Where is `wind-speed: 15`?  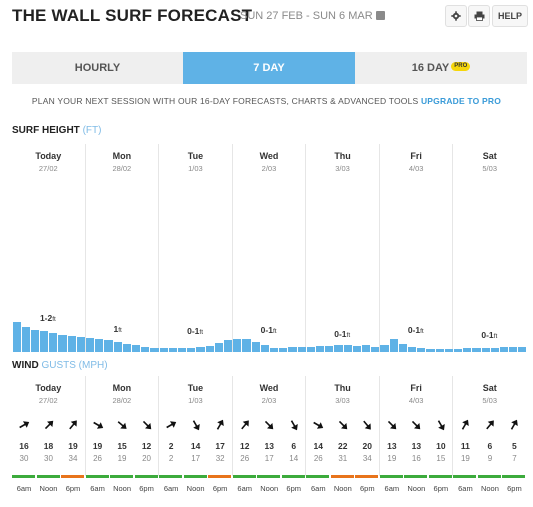 wind-speed: 15 is located at coordinates (122, 446).